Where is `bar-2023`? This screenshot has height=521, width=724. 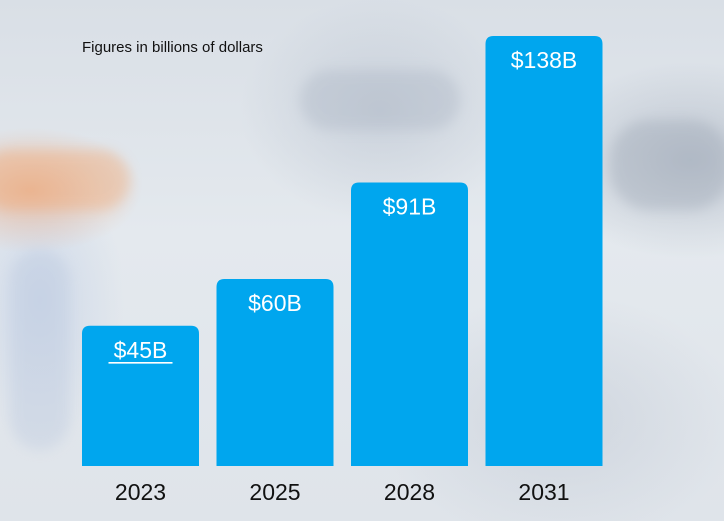
bar-2023 is located at coordinates (140, 395).